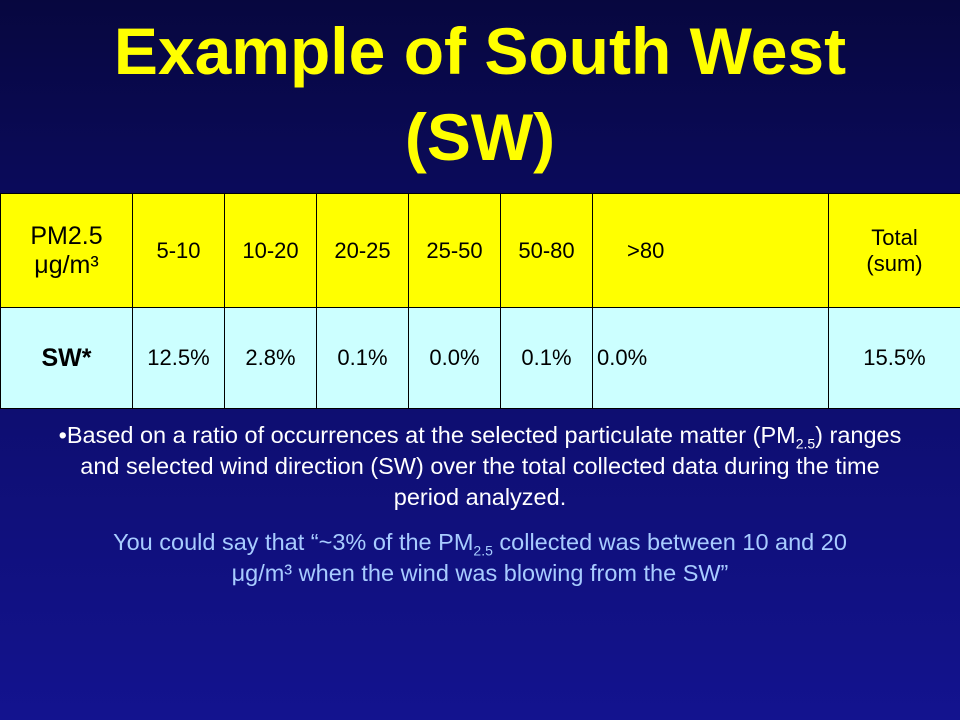  Describe the element at coordinates (178, 250) in the screenshot. I see `header-cell: 5-10` at that location.